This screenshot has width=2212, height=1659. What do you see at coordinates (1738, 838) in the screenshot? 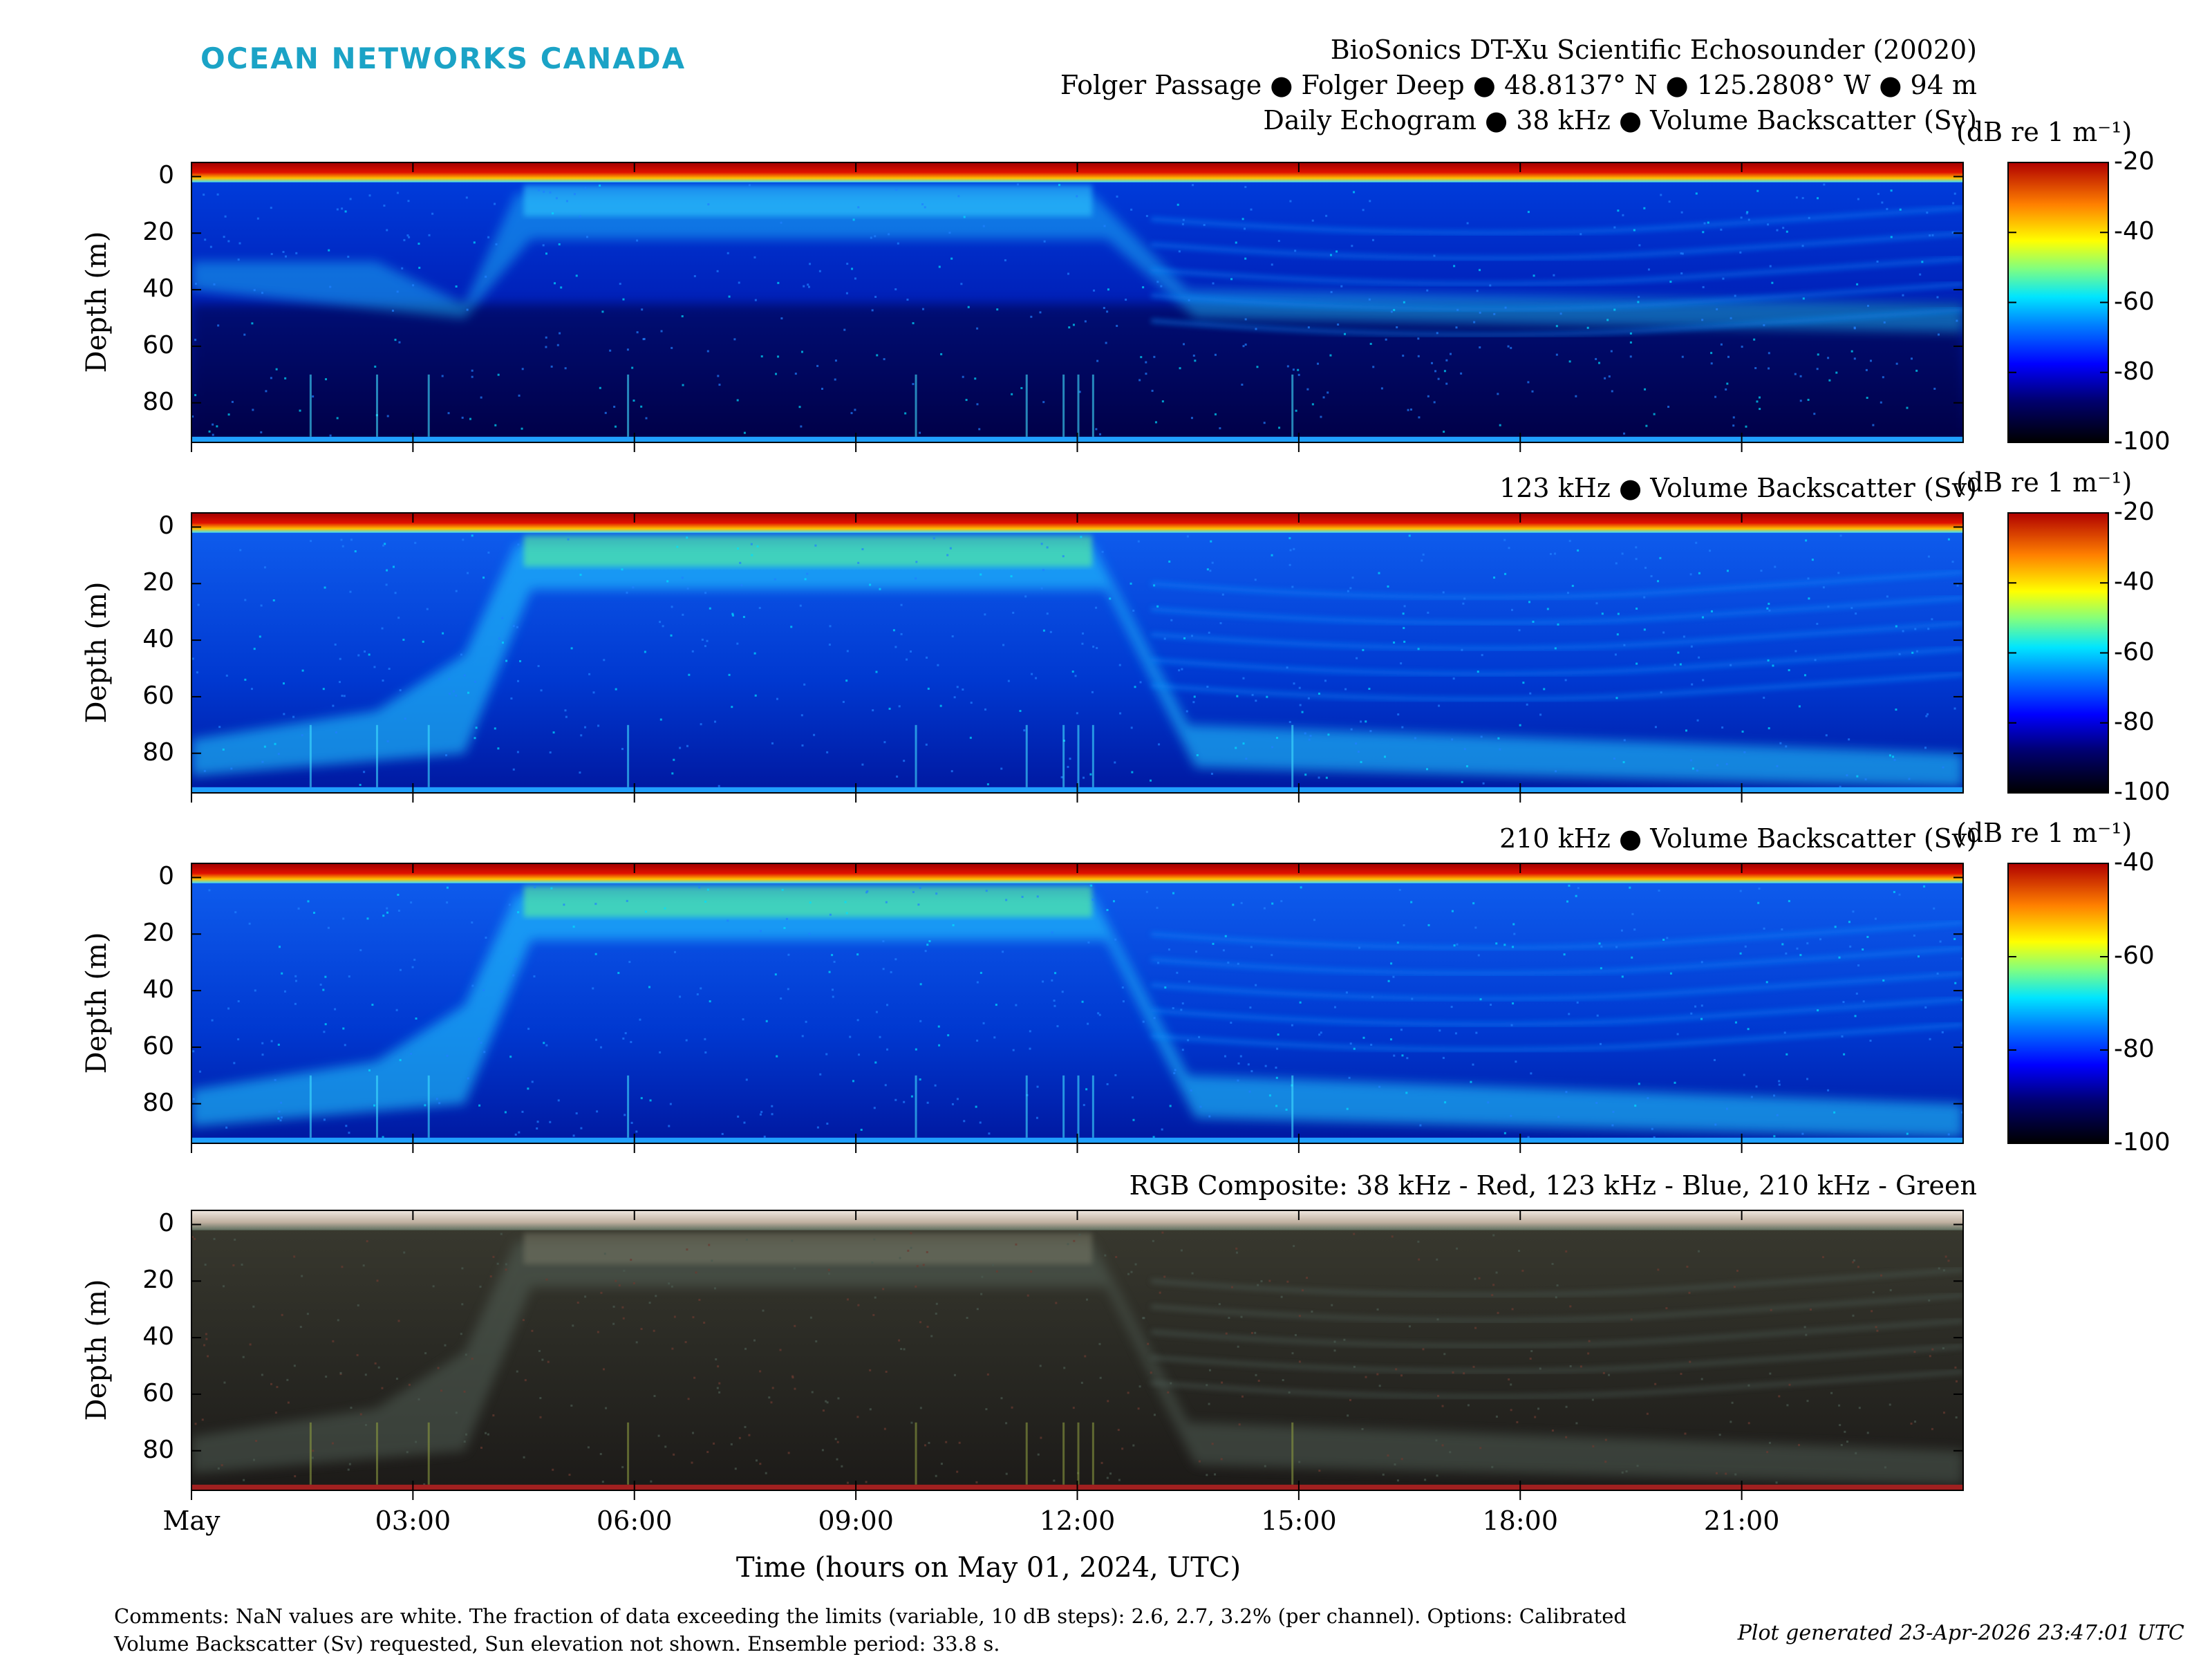
I see `panel-title: 210 kHz ● Volume Backscatter (Sv)` at bounding box center [1738, 838].